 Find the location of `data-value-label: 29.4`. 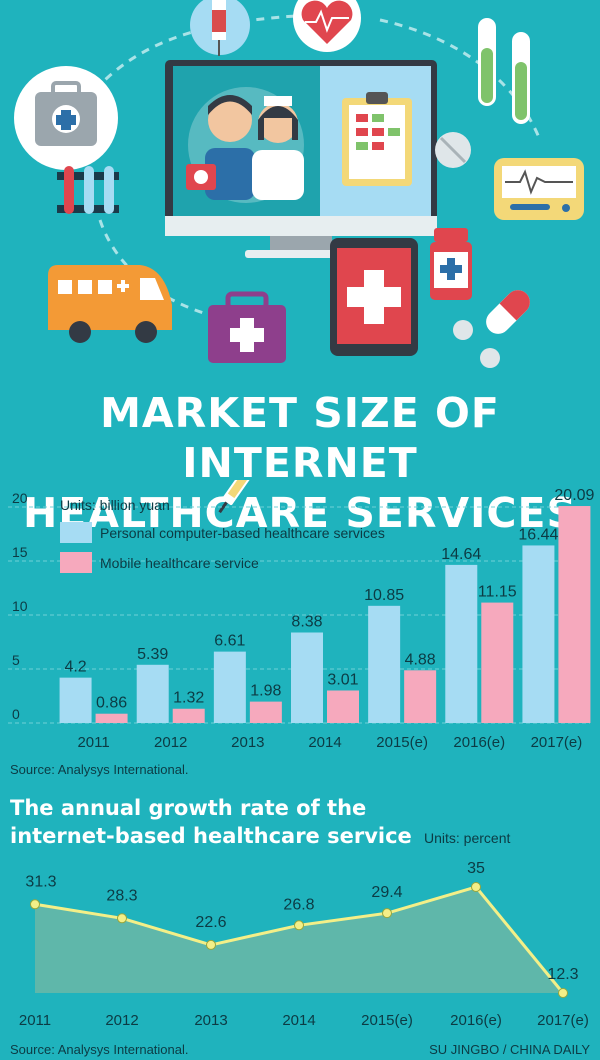

data-value-label: 29.4 is located at coordinates (386, 892).